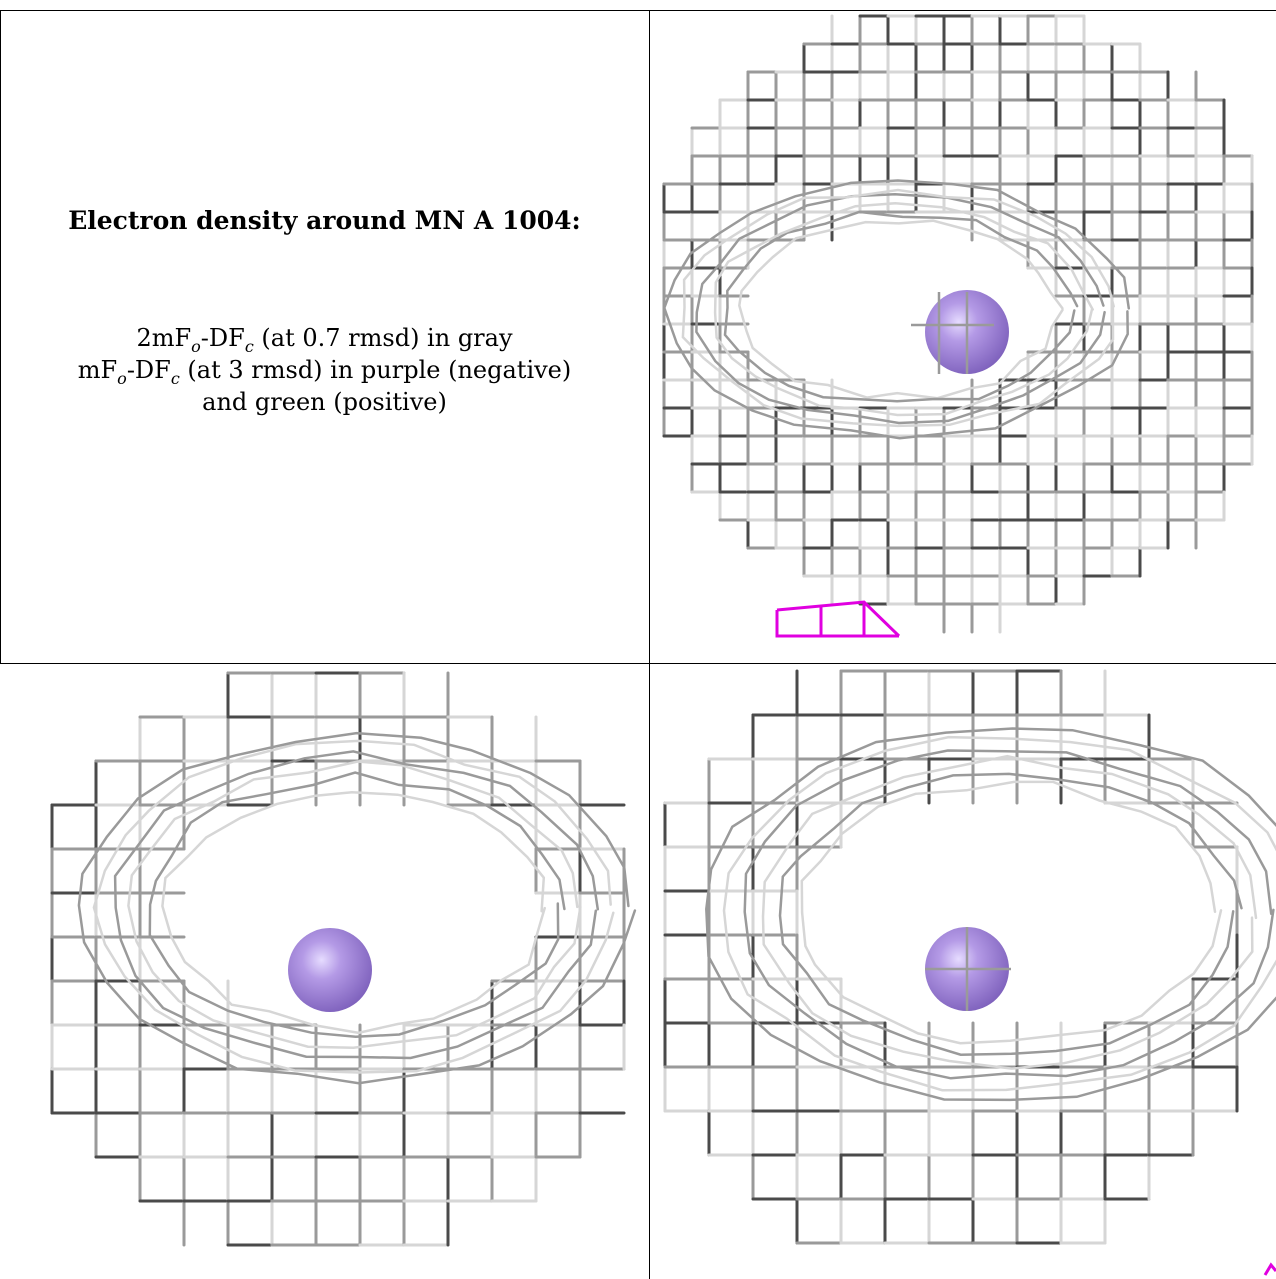 The image size is (1276, 1279). Describe the element at coordinates (324, 402) in the screenshot. I see `caption-line-3: and green (positive)` at that location.